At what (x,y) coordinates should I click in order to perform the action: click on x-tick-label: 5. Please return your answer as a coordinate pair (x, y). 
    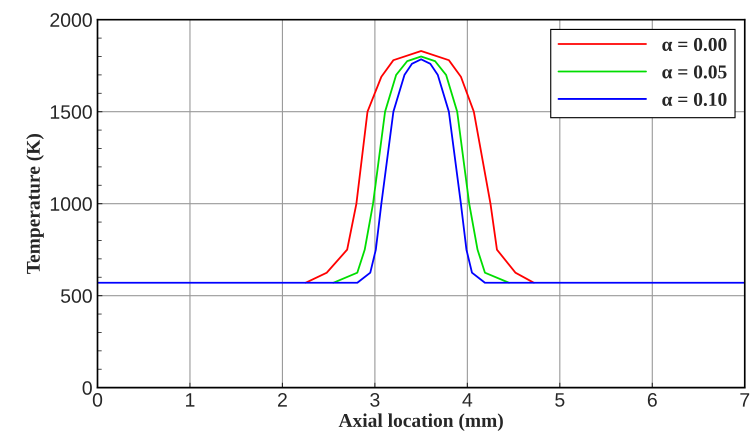
    Looking at the image, I should click on (559, 400).